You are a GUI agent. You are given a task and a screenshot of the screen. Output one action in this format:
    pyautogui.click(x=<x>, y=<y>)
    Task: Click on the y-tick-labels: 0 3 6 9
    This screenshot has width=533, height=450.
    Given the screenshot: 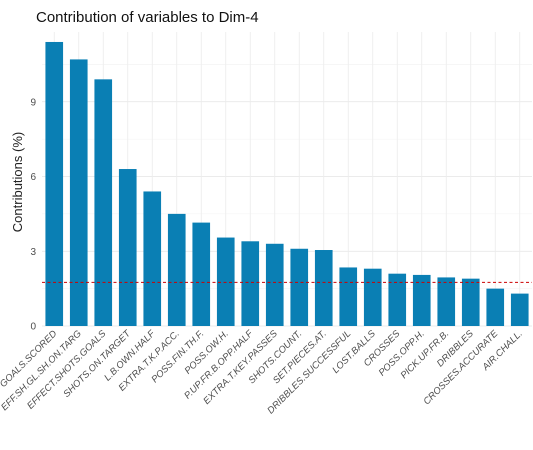 What is the action you would take?
    pyautogui.click(x=33, y=214)
    